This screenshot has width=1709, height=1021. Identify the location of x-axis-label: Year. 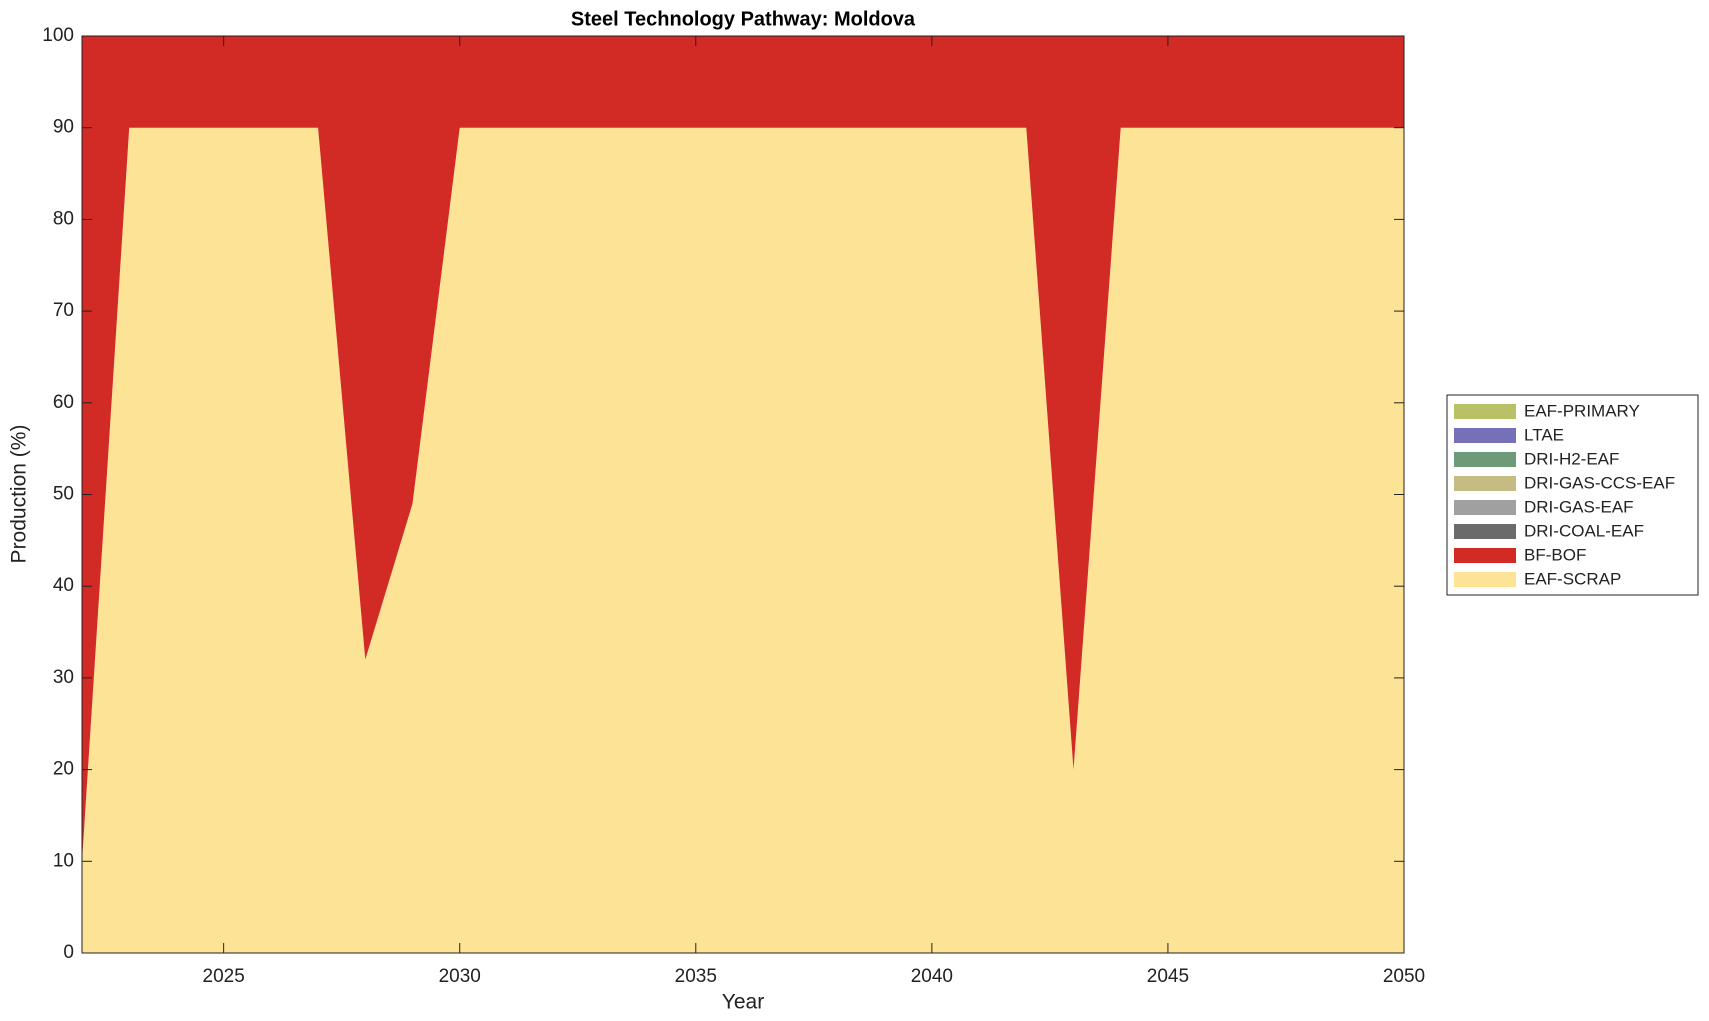
(743, 1002).